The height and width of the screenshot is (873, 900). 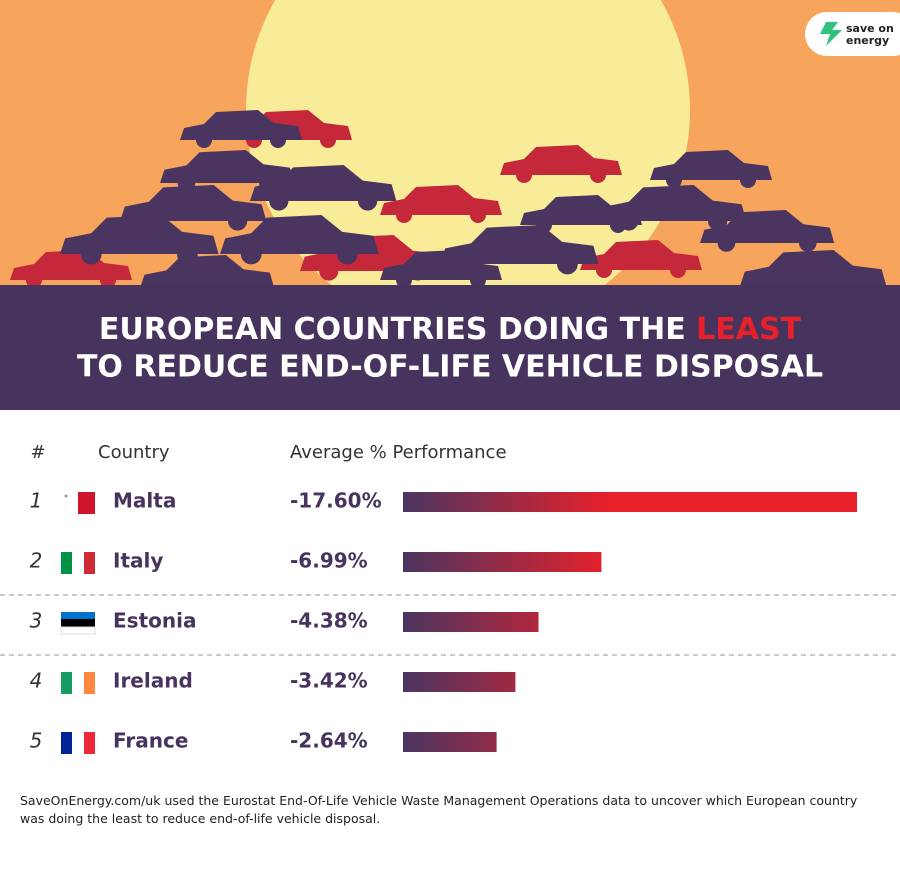 I want to click on value-label: -3.42%, so click(x=329, y=681).